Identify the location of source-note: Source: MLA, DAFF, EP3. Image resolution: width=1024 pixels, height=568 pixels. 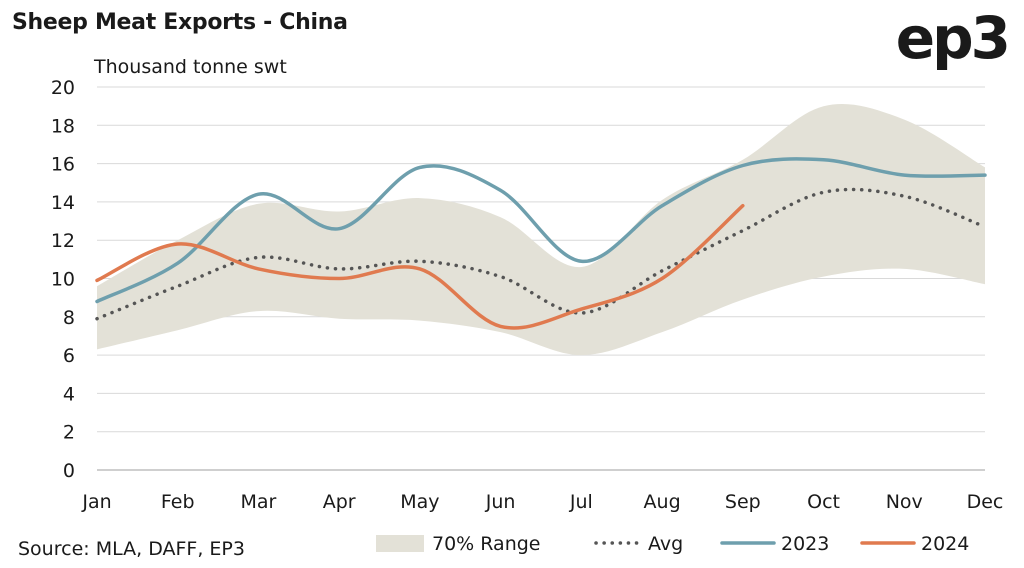
(131, 549).